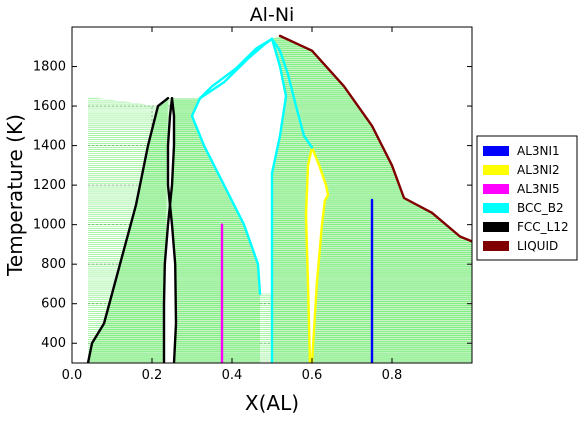 This screenshot has width=580, height=421. Describe the element at coordinates (540, 208) in the screenshot. I see `legend-label: BCC_B2` at that location.